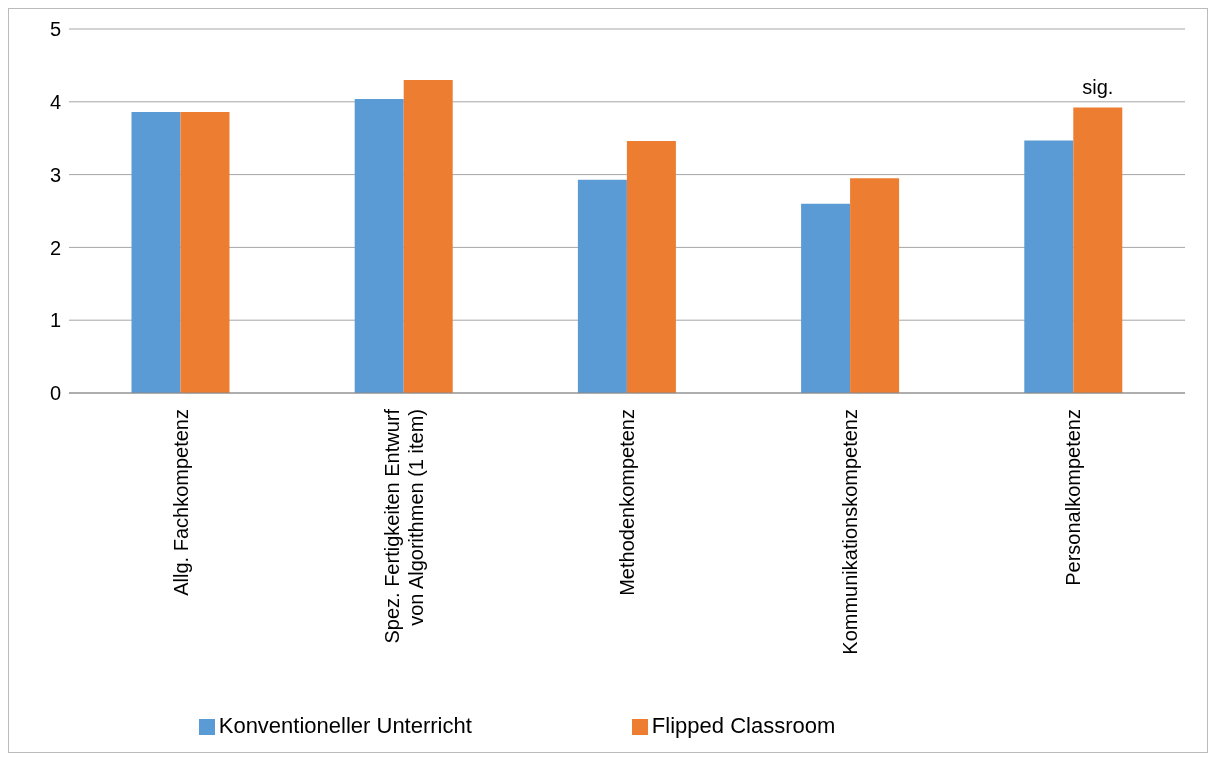 Image resolution: width=1214 pixels, height=758 pixels. What do you see at coordinates (55, 101) in the screenshot?
I see `y-tick-label: 4` at bounding box center [55, 101].